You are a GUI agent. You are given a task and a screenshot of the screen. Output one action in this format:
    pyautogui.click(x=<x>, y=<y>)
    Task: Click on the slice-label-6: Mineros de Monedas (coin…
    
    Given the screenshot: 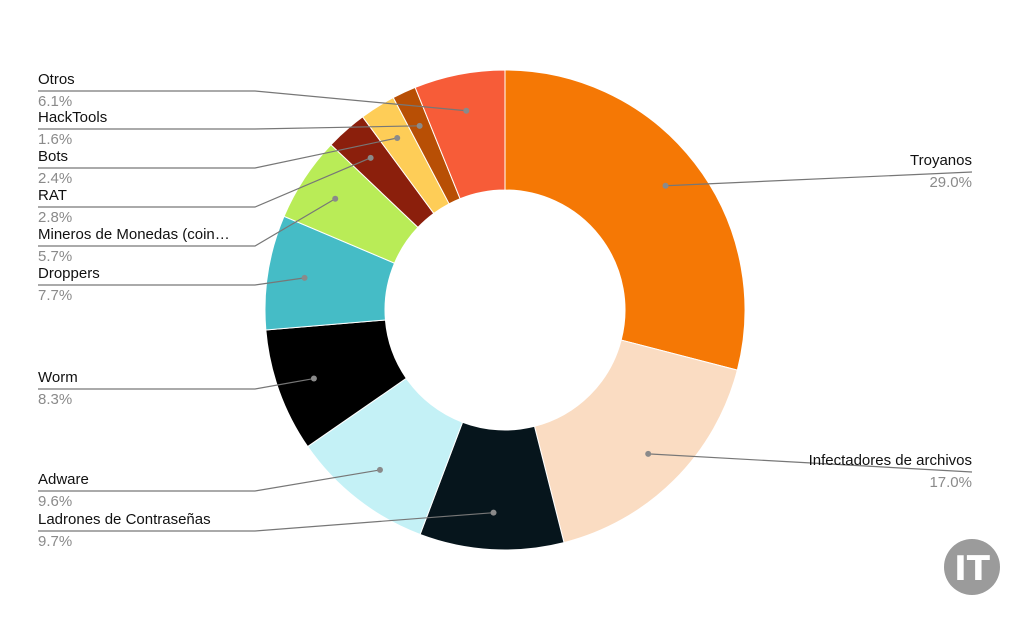 What is the action you would take?
    pyautogui.click(x=134, y=234)
    